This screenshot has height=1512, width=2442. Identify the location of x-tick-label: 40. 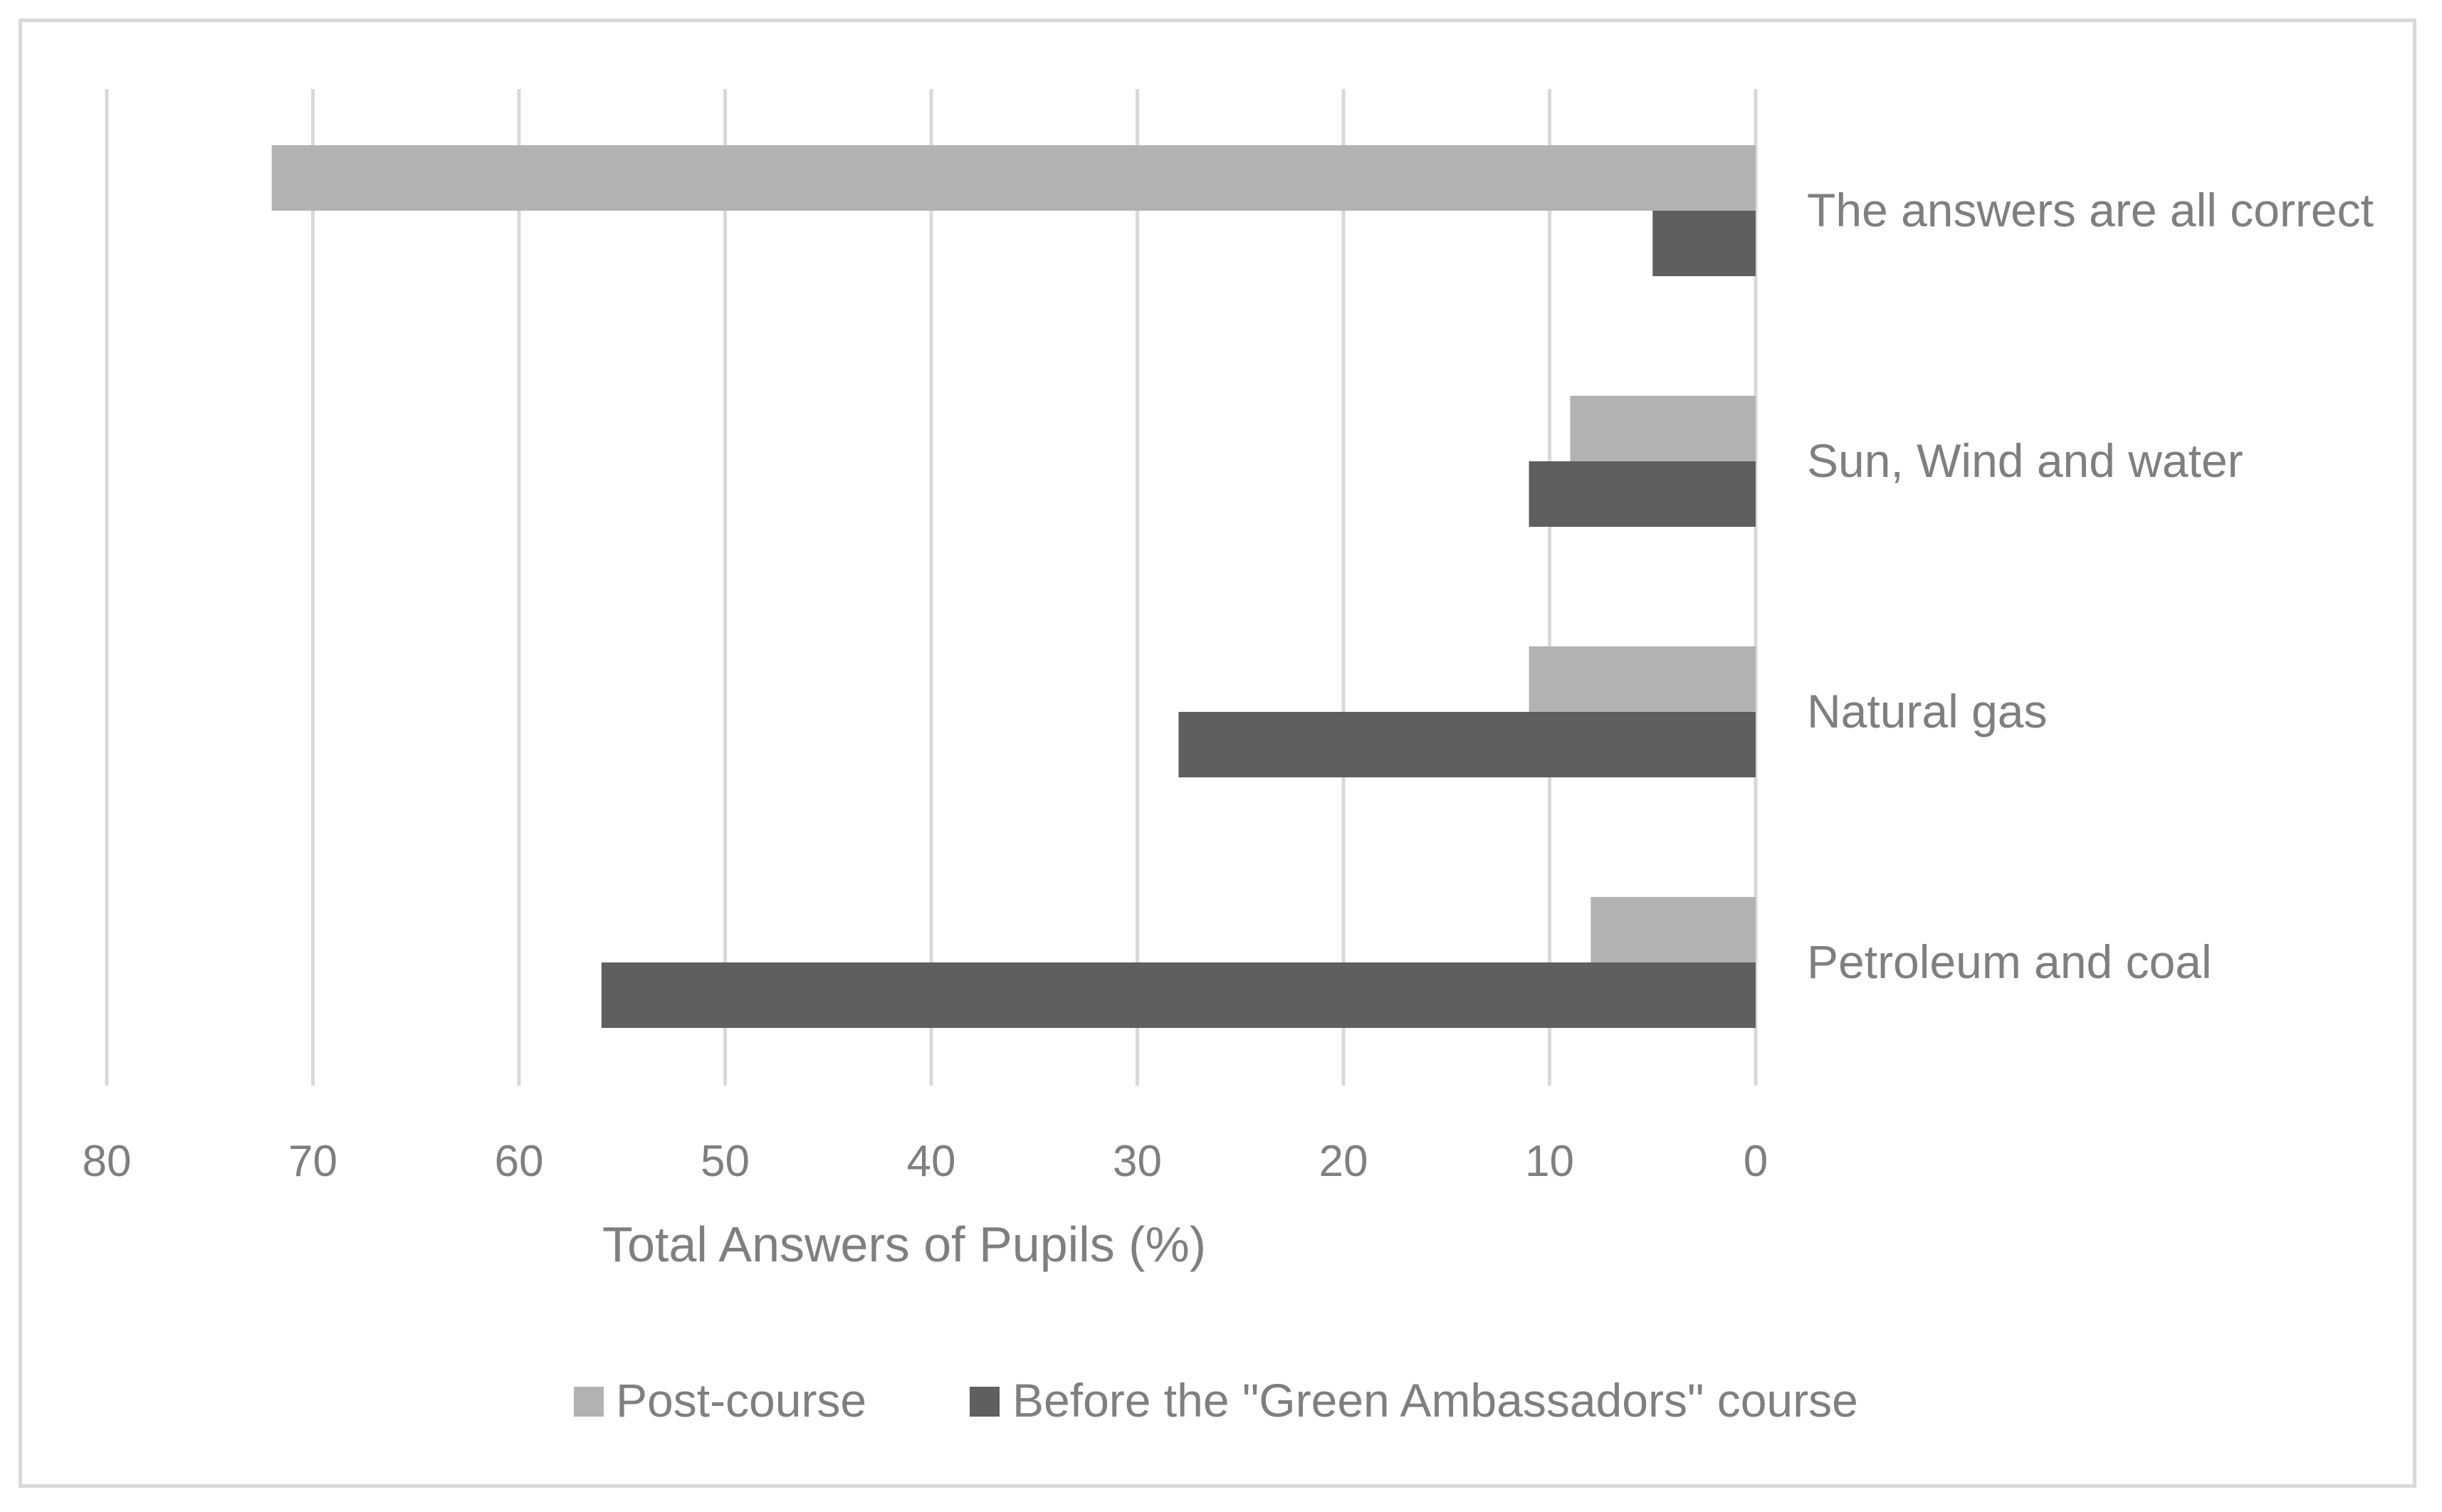
(931, 1161).